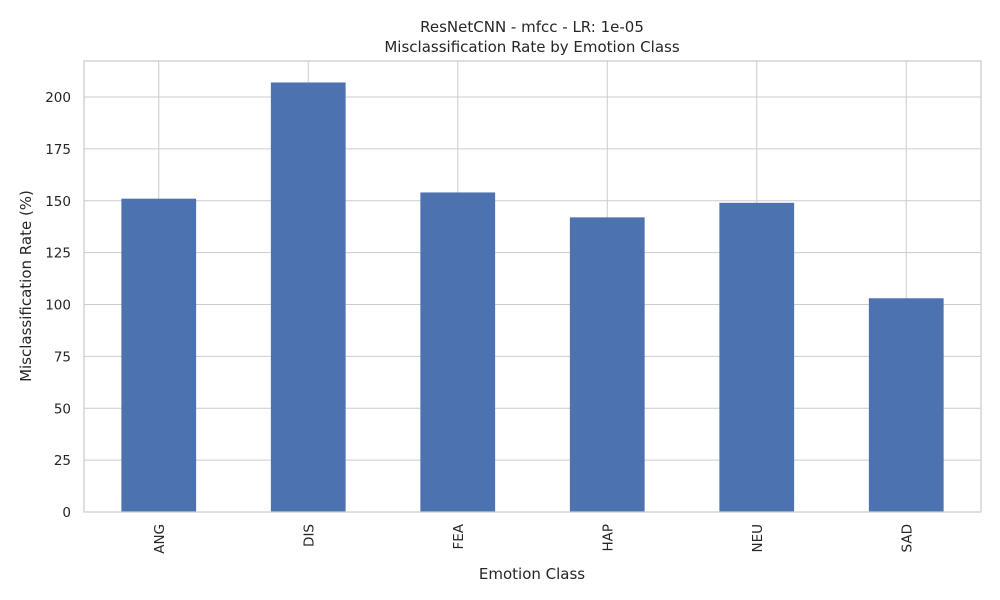  I want to click on x-tick-label: ANG, so click(160, 539).